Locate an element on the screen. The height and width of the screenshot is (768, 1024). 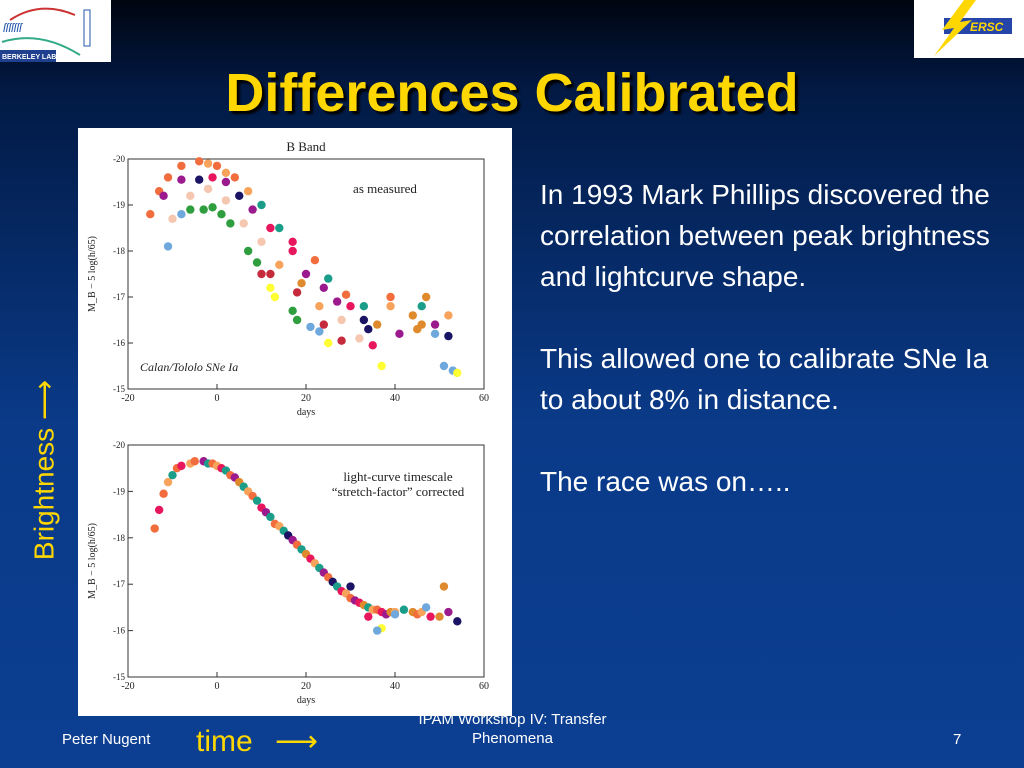
footer-author: Peter Nugent is located at coordinates (106, 739).